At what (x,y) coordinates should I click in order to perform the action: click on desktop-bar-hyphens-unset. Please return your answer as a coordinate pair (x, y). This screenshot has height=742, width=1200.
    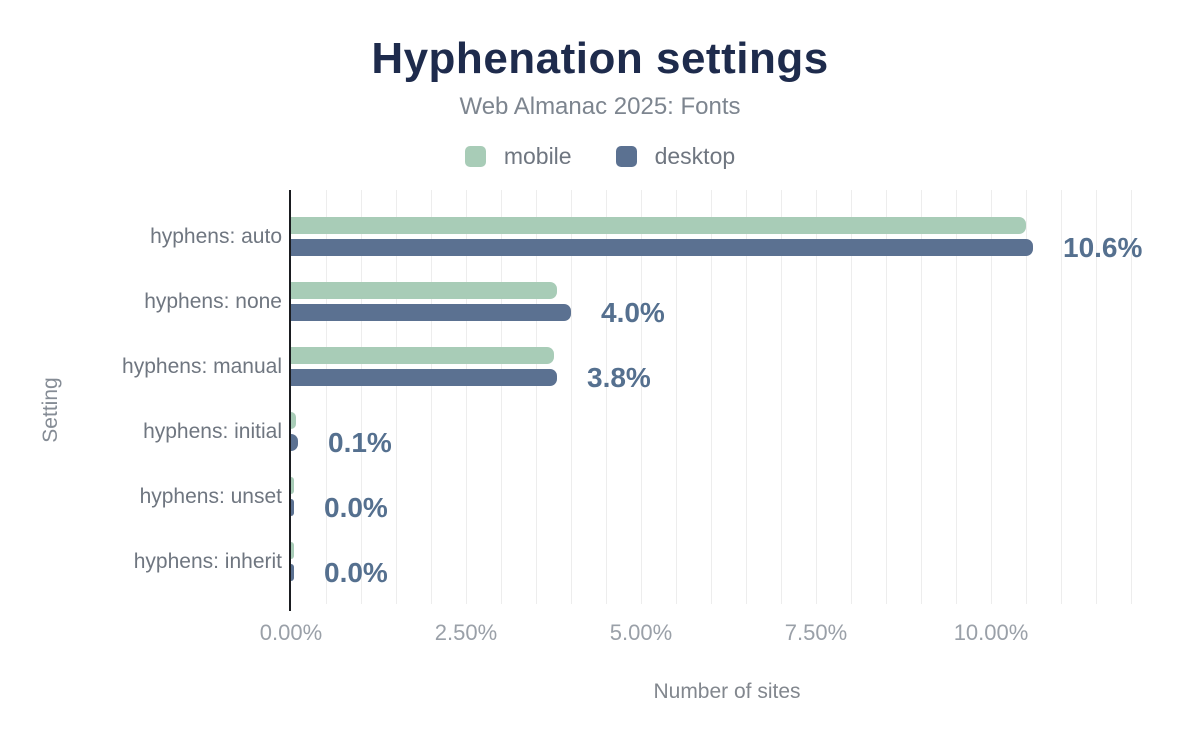
    Looking at the image, I should click on (292, 507).